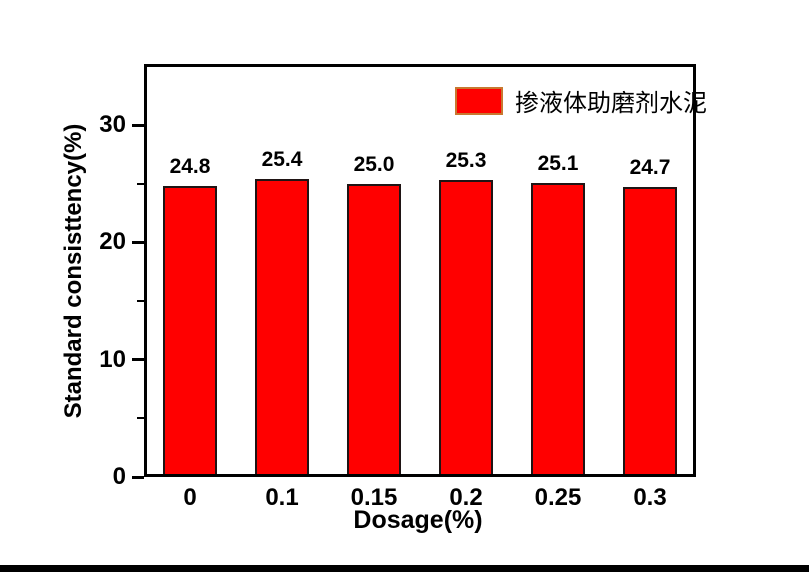 This screenshot has height=575, width=809. Describe the element at coordinates (466, 161) in the screenshot. I see `bar-value-label: 25.3` at that location.